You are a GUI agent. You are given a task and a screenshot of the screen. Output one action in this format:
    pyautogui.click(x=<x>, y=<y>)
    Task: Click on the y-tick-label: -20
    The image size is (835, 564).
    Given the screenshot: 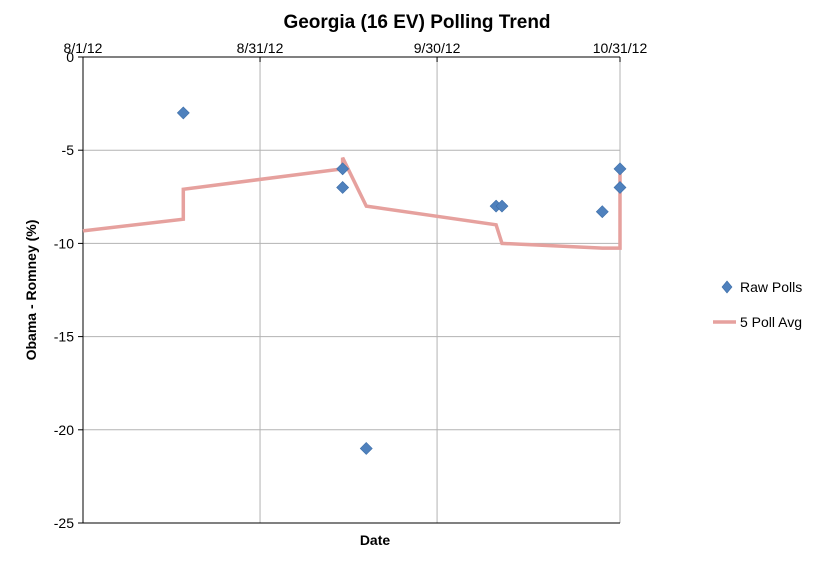 What is the action you would take?
    pyautogui.click(x=64, y=430)
    